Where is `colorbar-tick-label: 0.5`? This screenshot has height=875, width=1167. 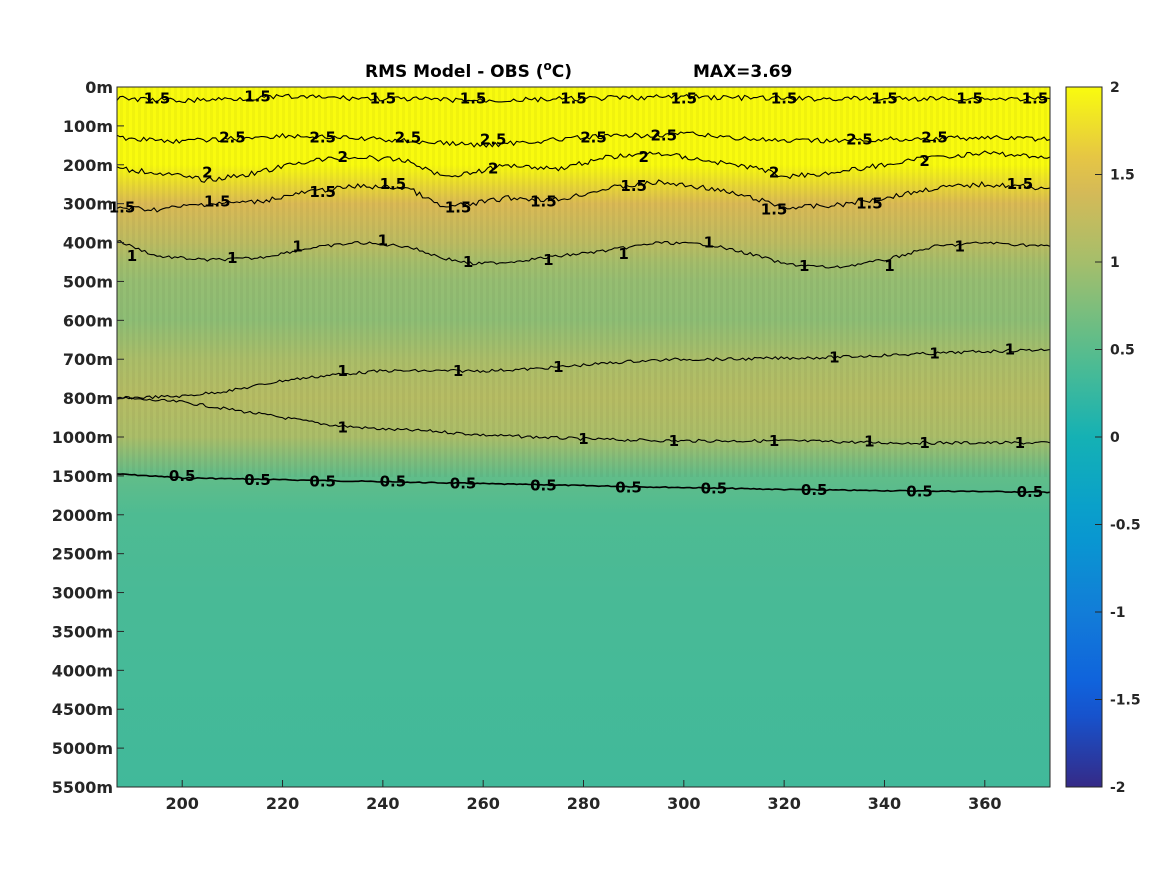
colorbar-tick-label: 0.5 is located at coordinates (1122, 351).